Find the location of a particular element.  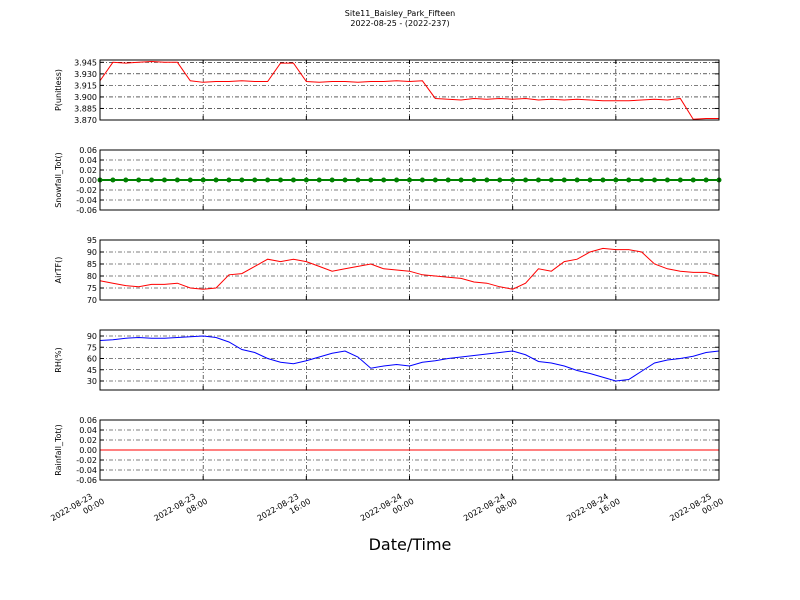

x-tick-label: 2022-08-2300:00 is located at coordinates (77, 510).